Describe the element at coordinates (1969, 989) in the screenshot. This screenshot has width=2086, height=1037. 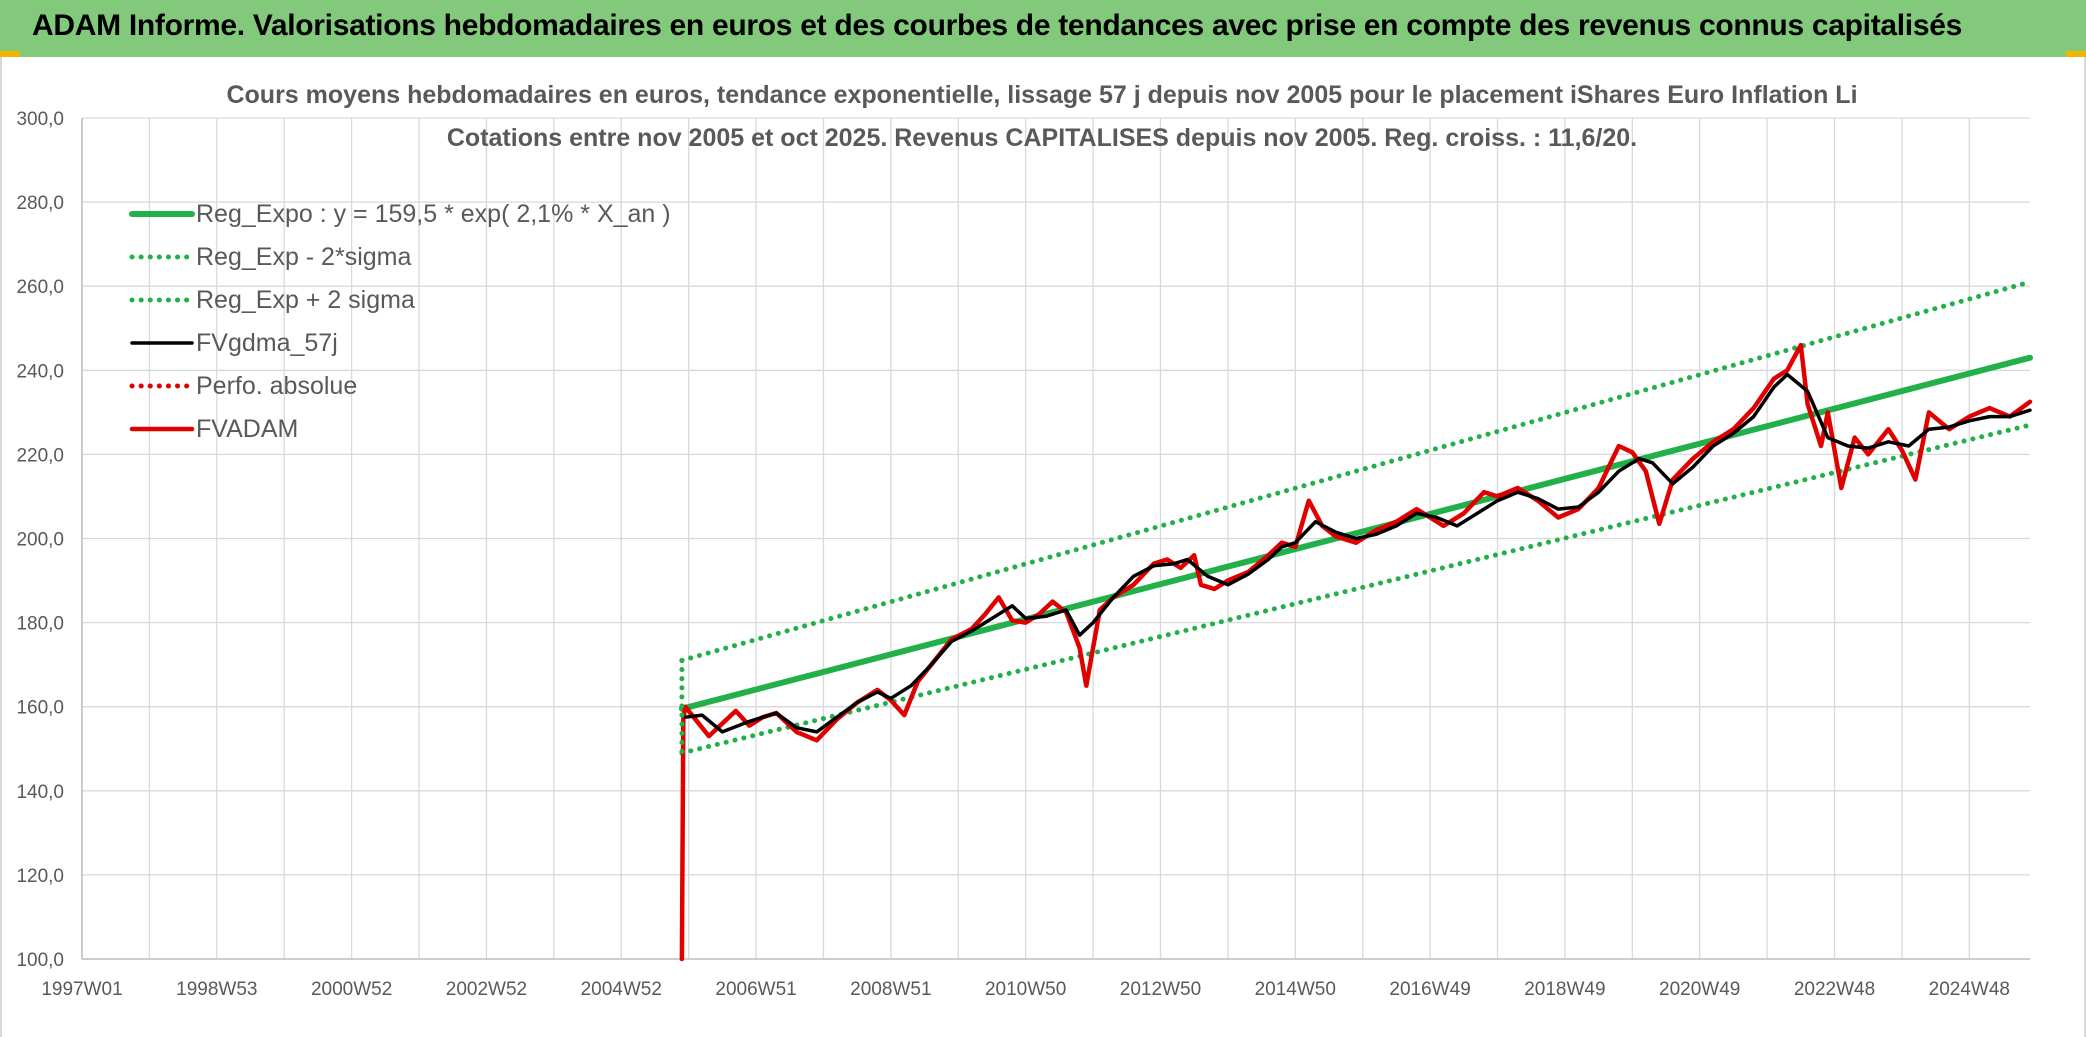
I see `x-tick-label: 2024W48` at that location.